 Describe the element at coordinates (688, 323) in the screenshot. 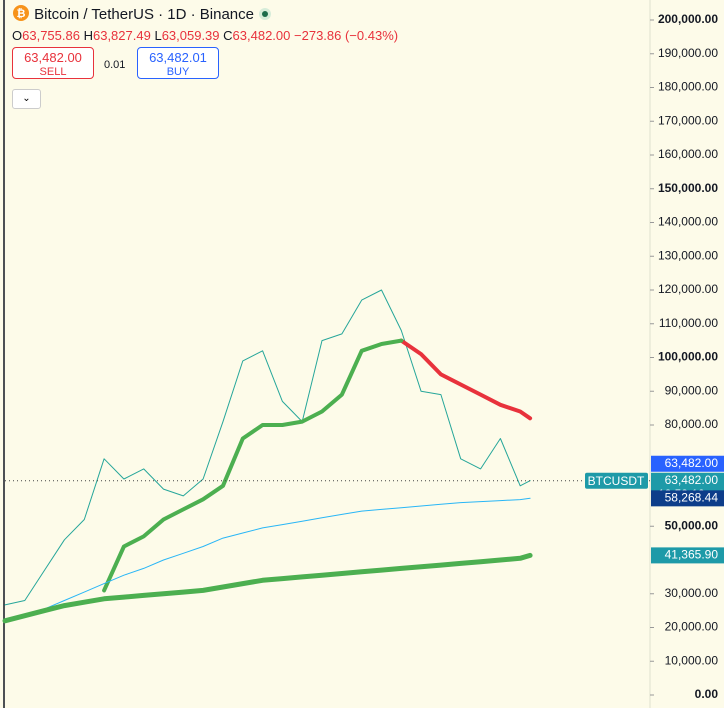

I see `y-tick-label: 110,000.00` at that location.